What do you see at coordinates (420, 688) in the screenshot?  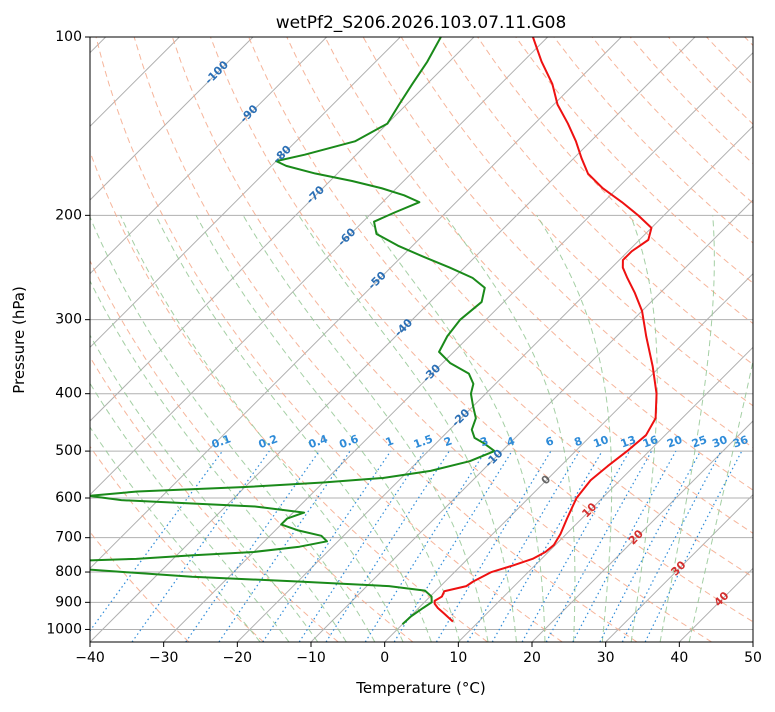 I see `x-axis-label: Temperature (°C)` at bounding box center [420, 688].